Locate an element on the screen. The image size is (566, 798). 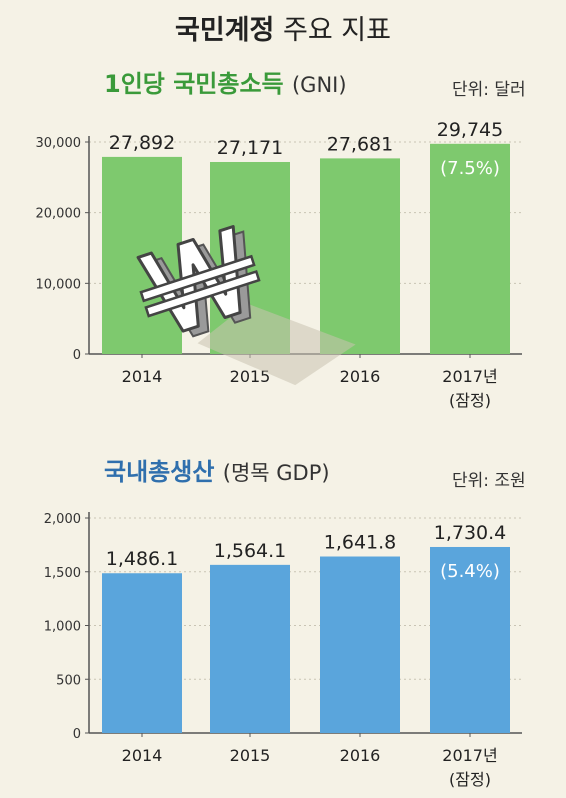
gdp-unit: 단위: 조원 is located at coordinates (489, 481).